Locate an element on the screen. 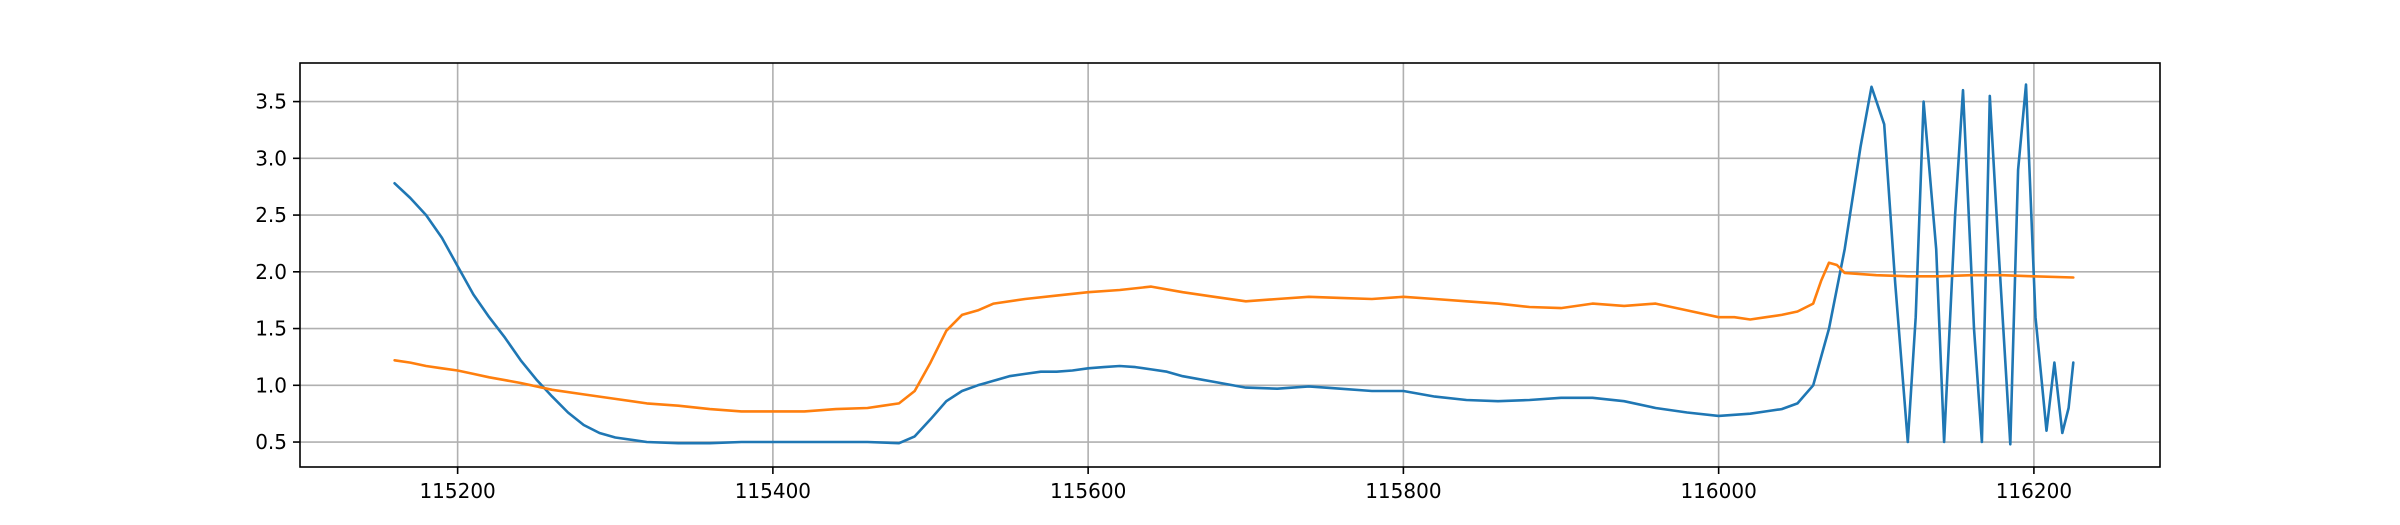 The image size is (2400, 525). x-tick-label: 115400 is located at coordinates (773, 491).